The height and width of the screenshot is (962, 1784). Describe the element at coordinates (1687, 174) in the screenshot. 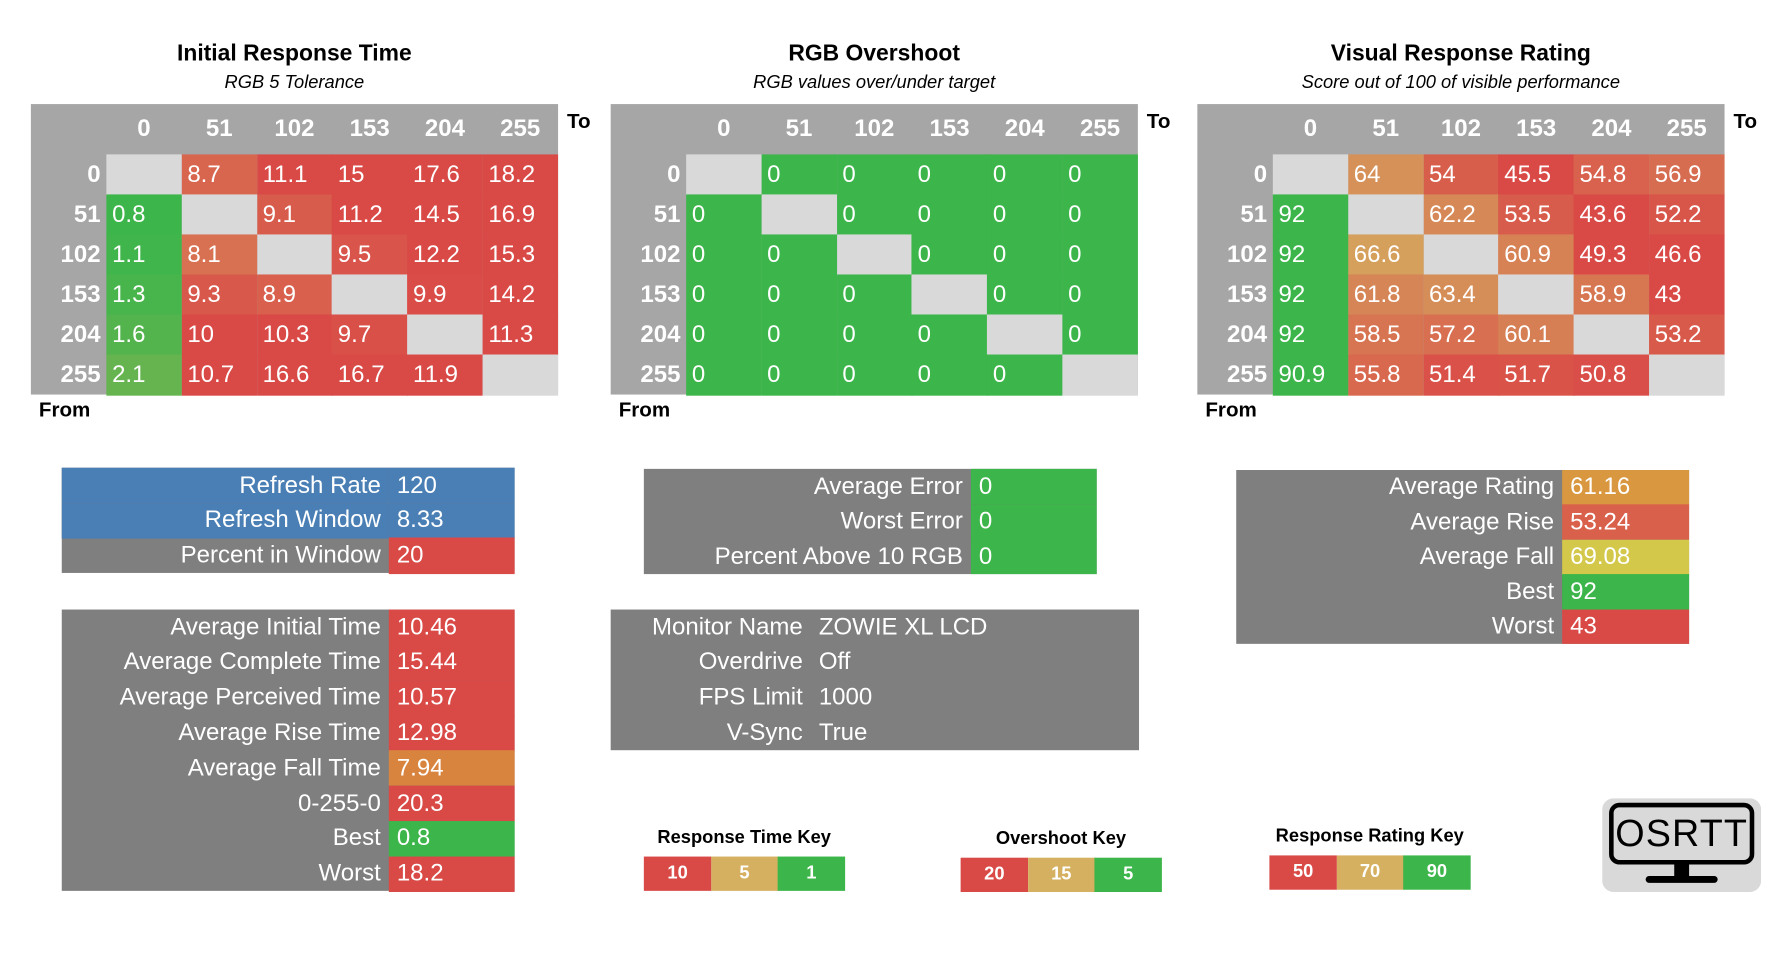

I see `matrix-cell: 56.9` at that location.